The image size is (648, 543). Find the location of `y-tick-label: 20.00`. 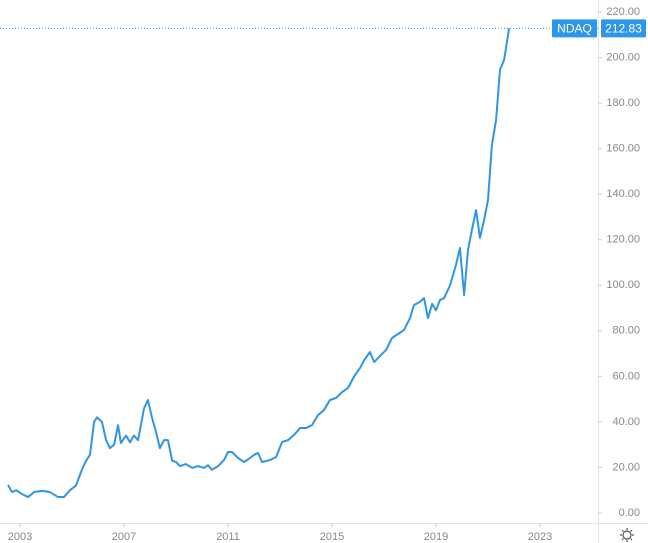

y-tick-label: 20.00 is located at coordinates (626, 467).